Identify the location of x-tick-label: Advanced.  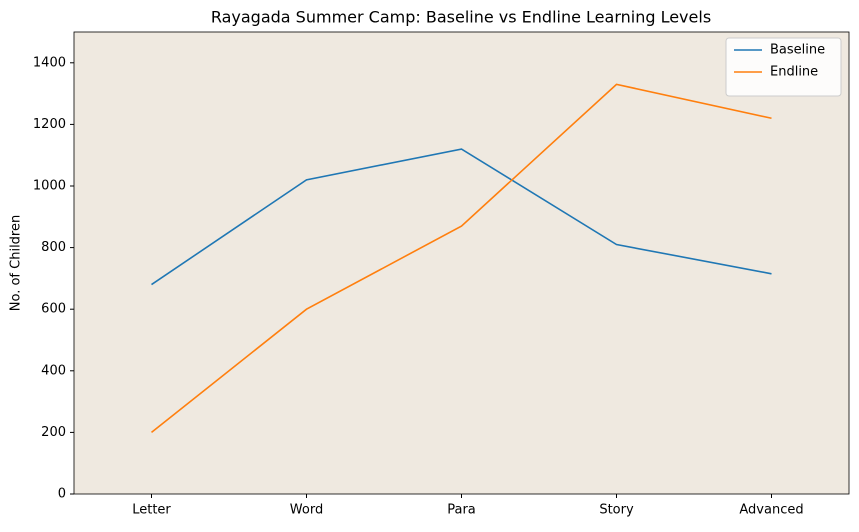
(771, 510).